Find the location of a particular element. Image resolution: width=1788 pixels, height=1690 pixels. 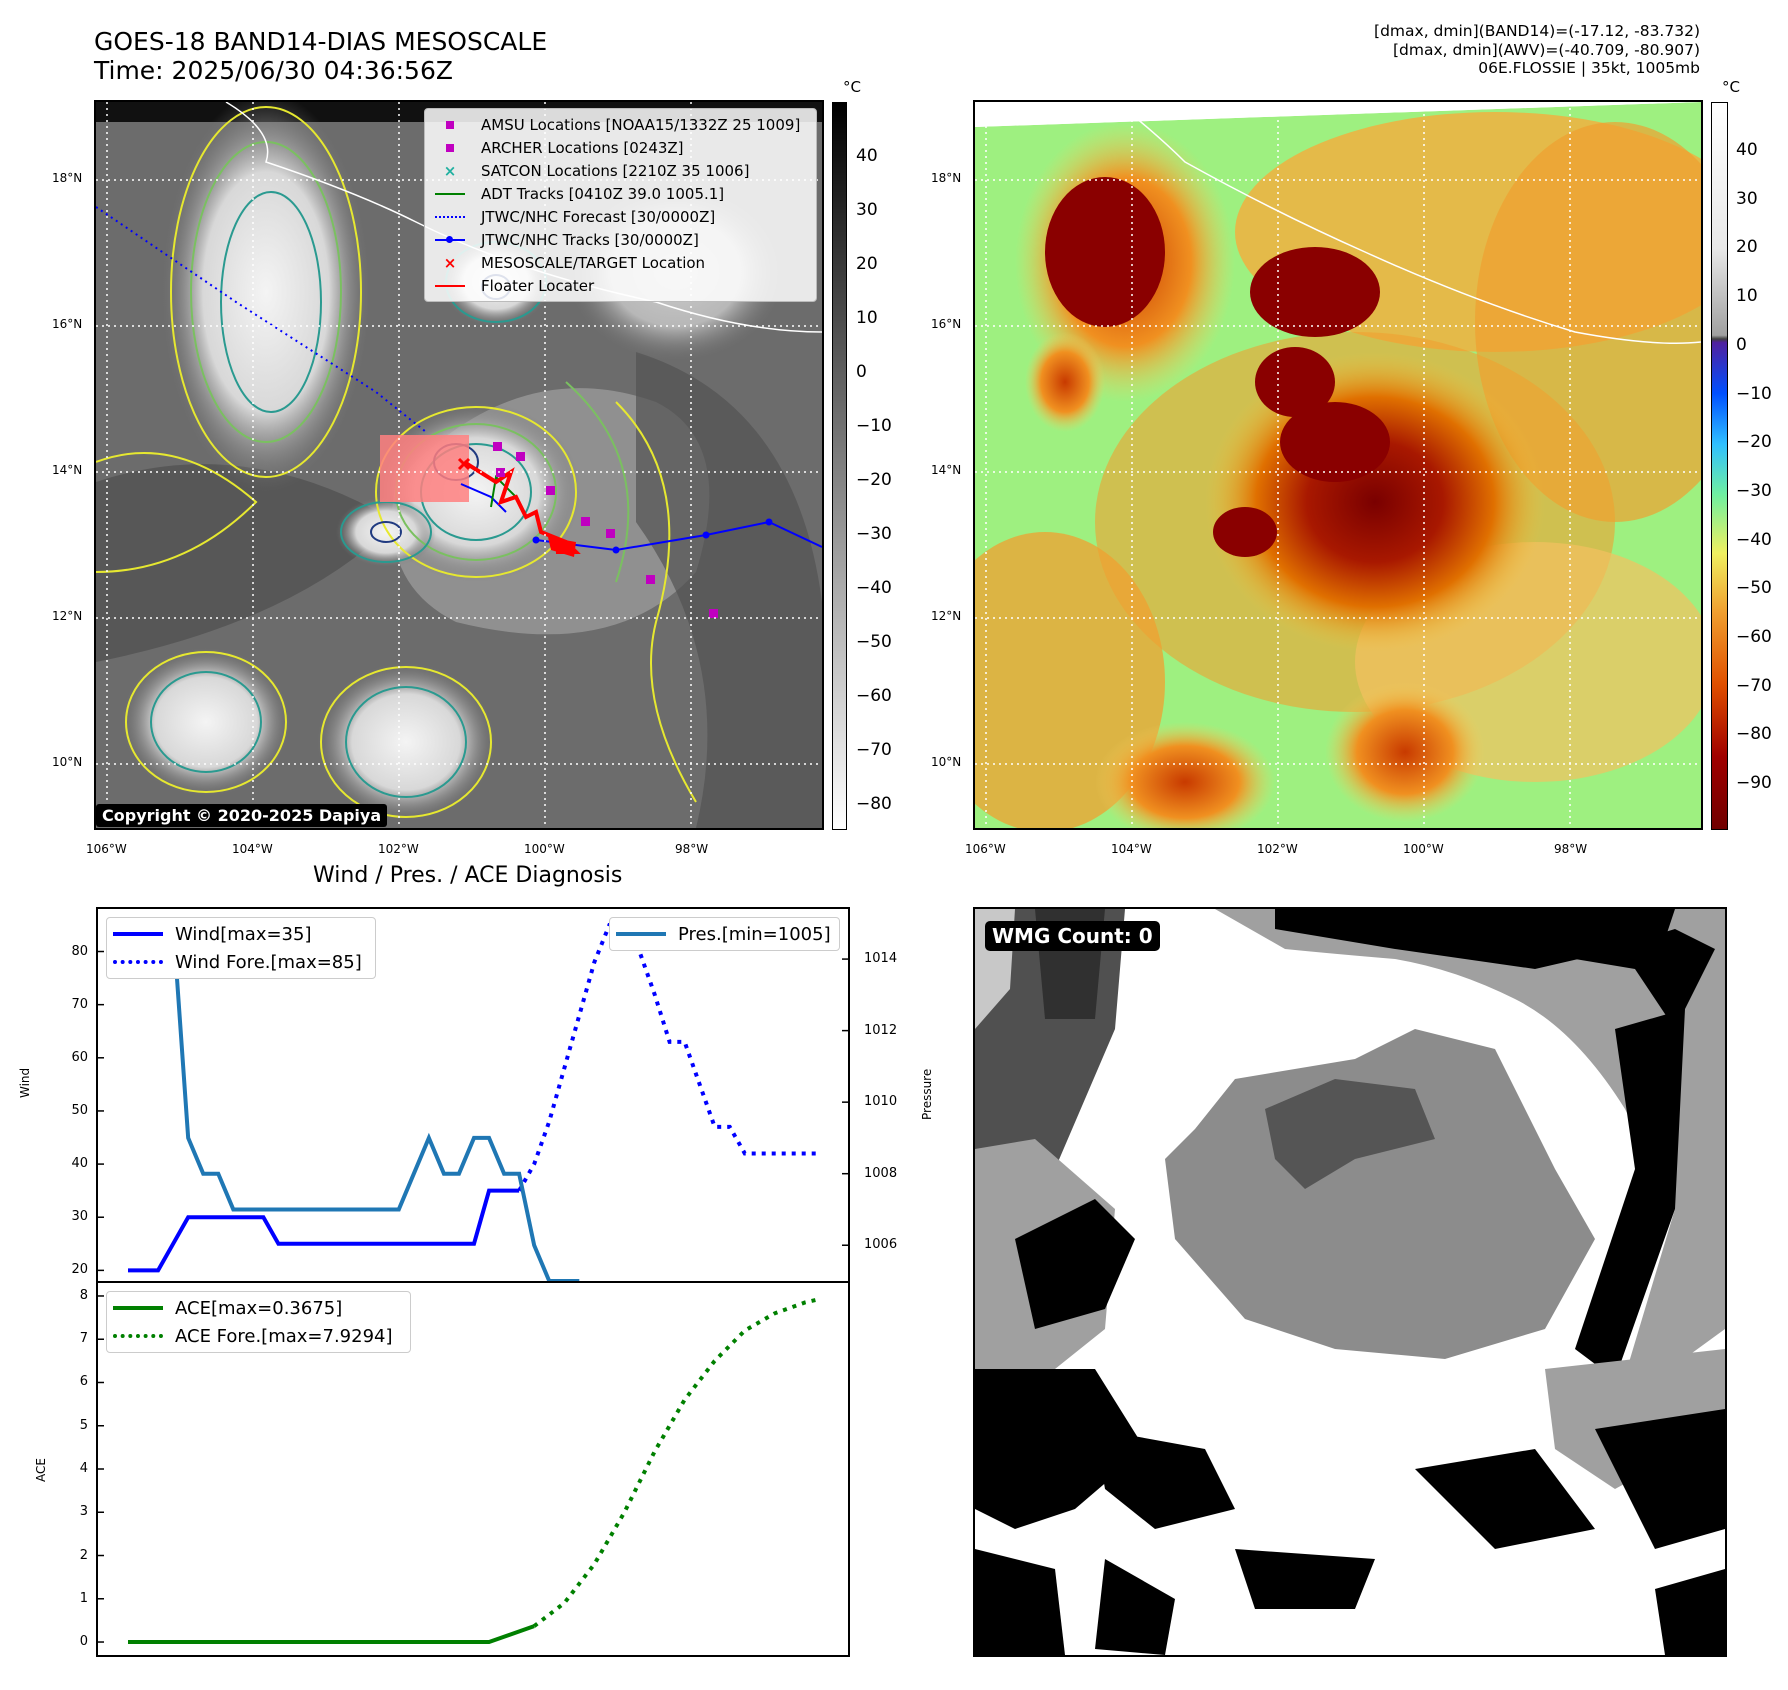

wind-axis-ticks: 20 30 40 50 60 70 80 is located at coordinates (66, 1095).